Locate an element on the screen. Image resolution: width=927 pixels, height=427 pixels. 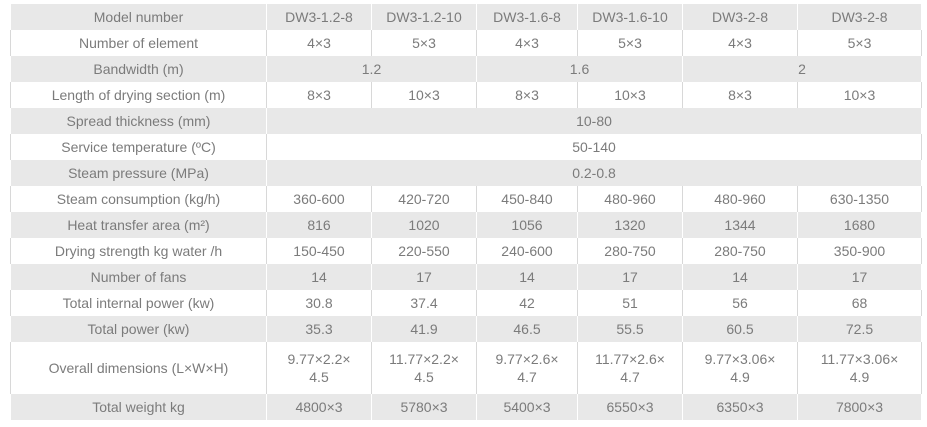
table-row-steam-pressure-mpa: Steam pressure (MPa) 0.2-0.8 is located at coordinates (466, 173).